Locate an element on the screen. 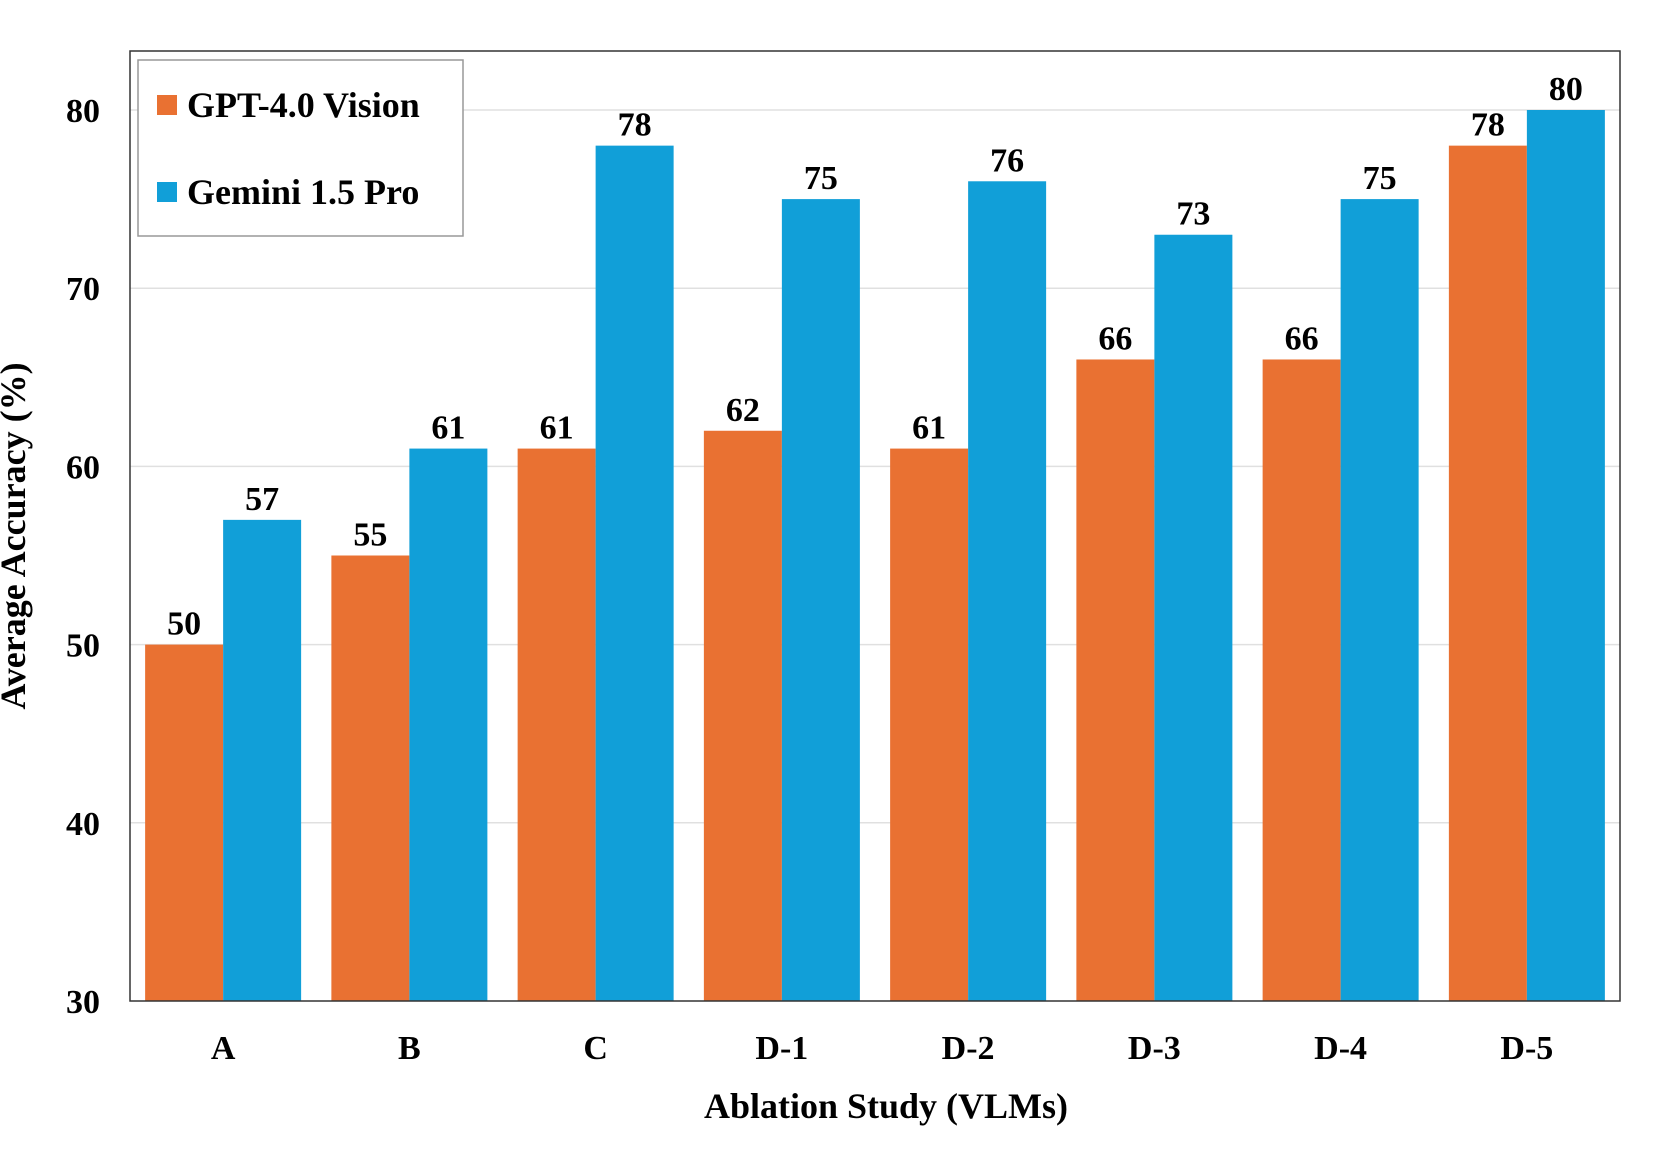 This screenshot has height=1157, width=1661. y-tick-label-70: 70 is located at coordinates (83, 289).